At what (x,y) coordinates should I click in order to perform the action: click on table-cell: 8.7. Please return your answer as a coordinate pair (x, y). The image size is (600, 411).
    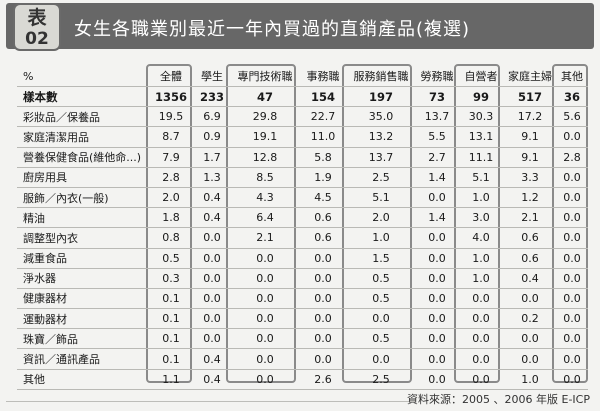
    Looking at the image, I should click on (171, 137).